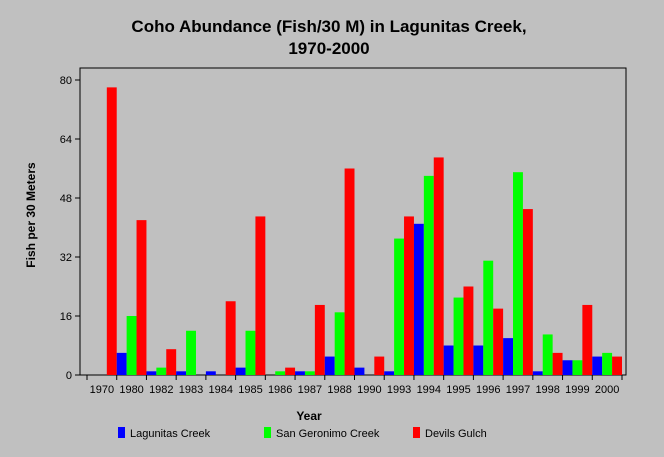  I want to click on x-tick-label: 1985, so click(250, 390).